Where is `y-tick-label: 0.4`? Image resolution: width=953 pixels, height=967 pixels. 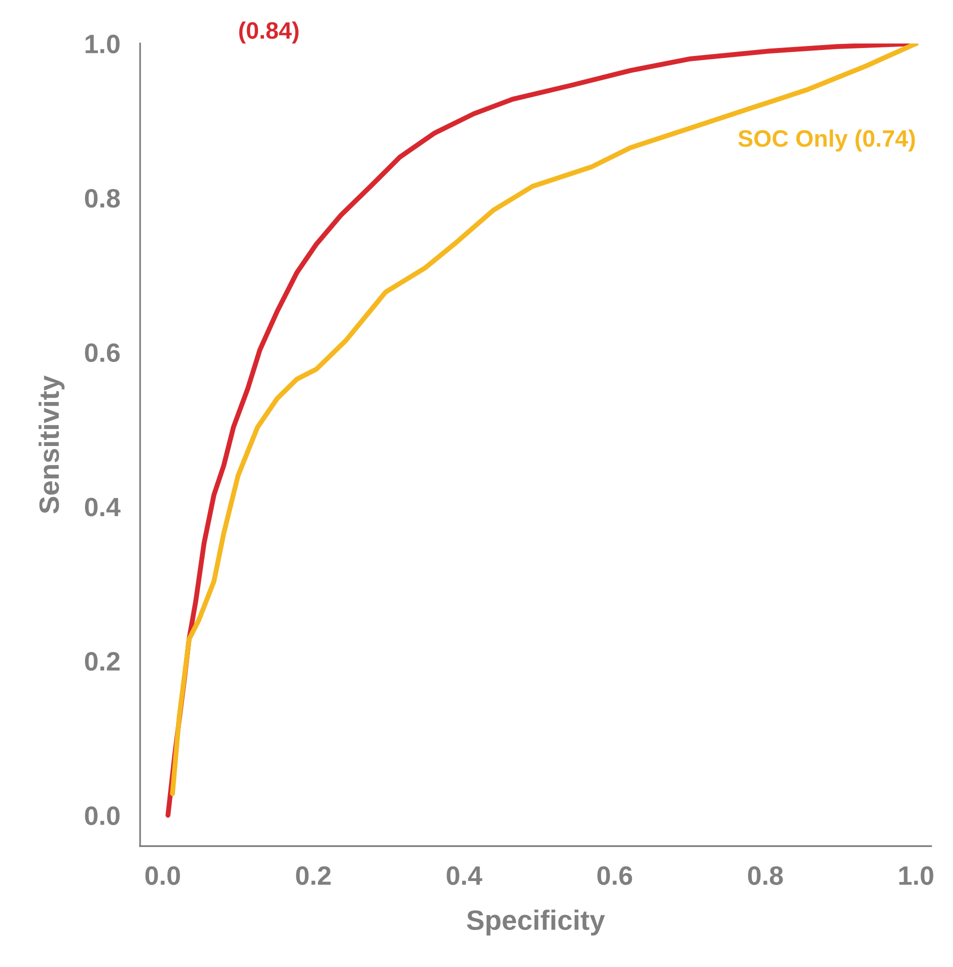 y-tick-label: 0.4 is located at coordinates (103, 507).